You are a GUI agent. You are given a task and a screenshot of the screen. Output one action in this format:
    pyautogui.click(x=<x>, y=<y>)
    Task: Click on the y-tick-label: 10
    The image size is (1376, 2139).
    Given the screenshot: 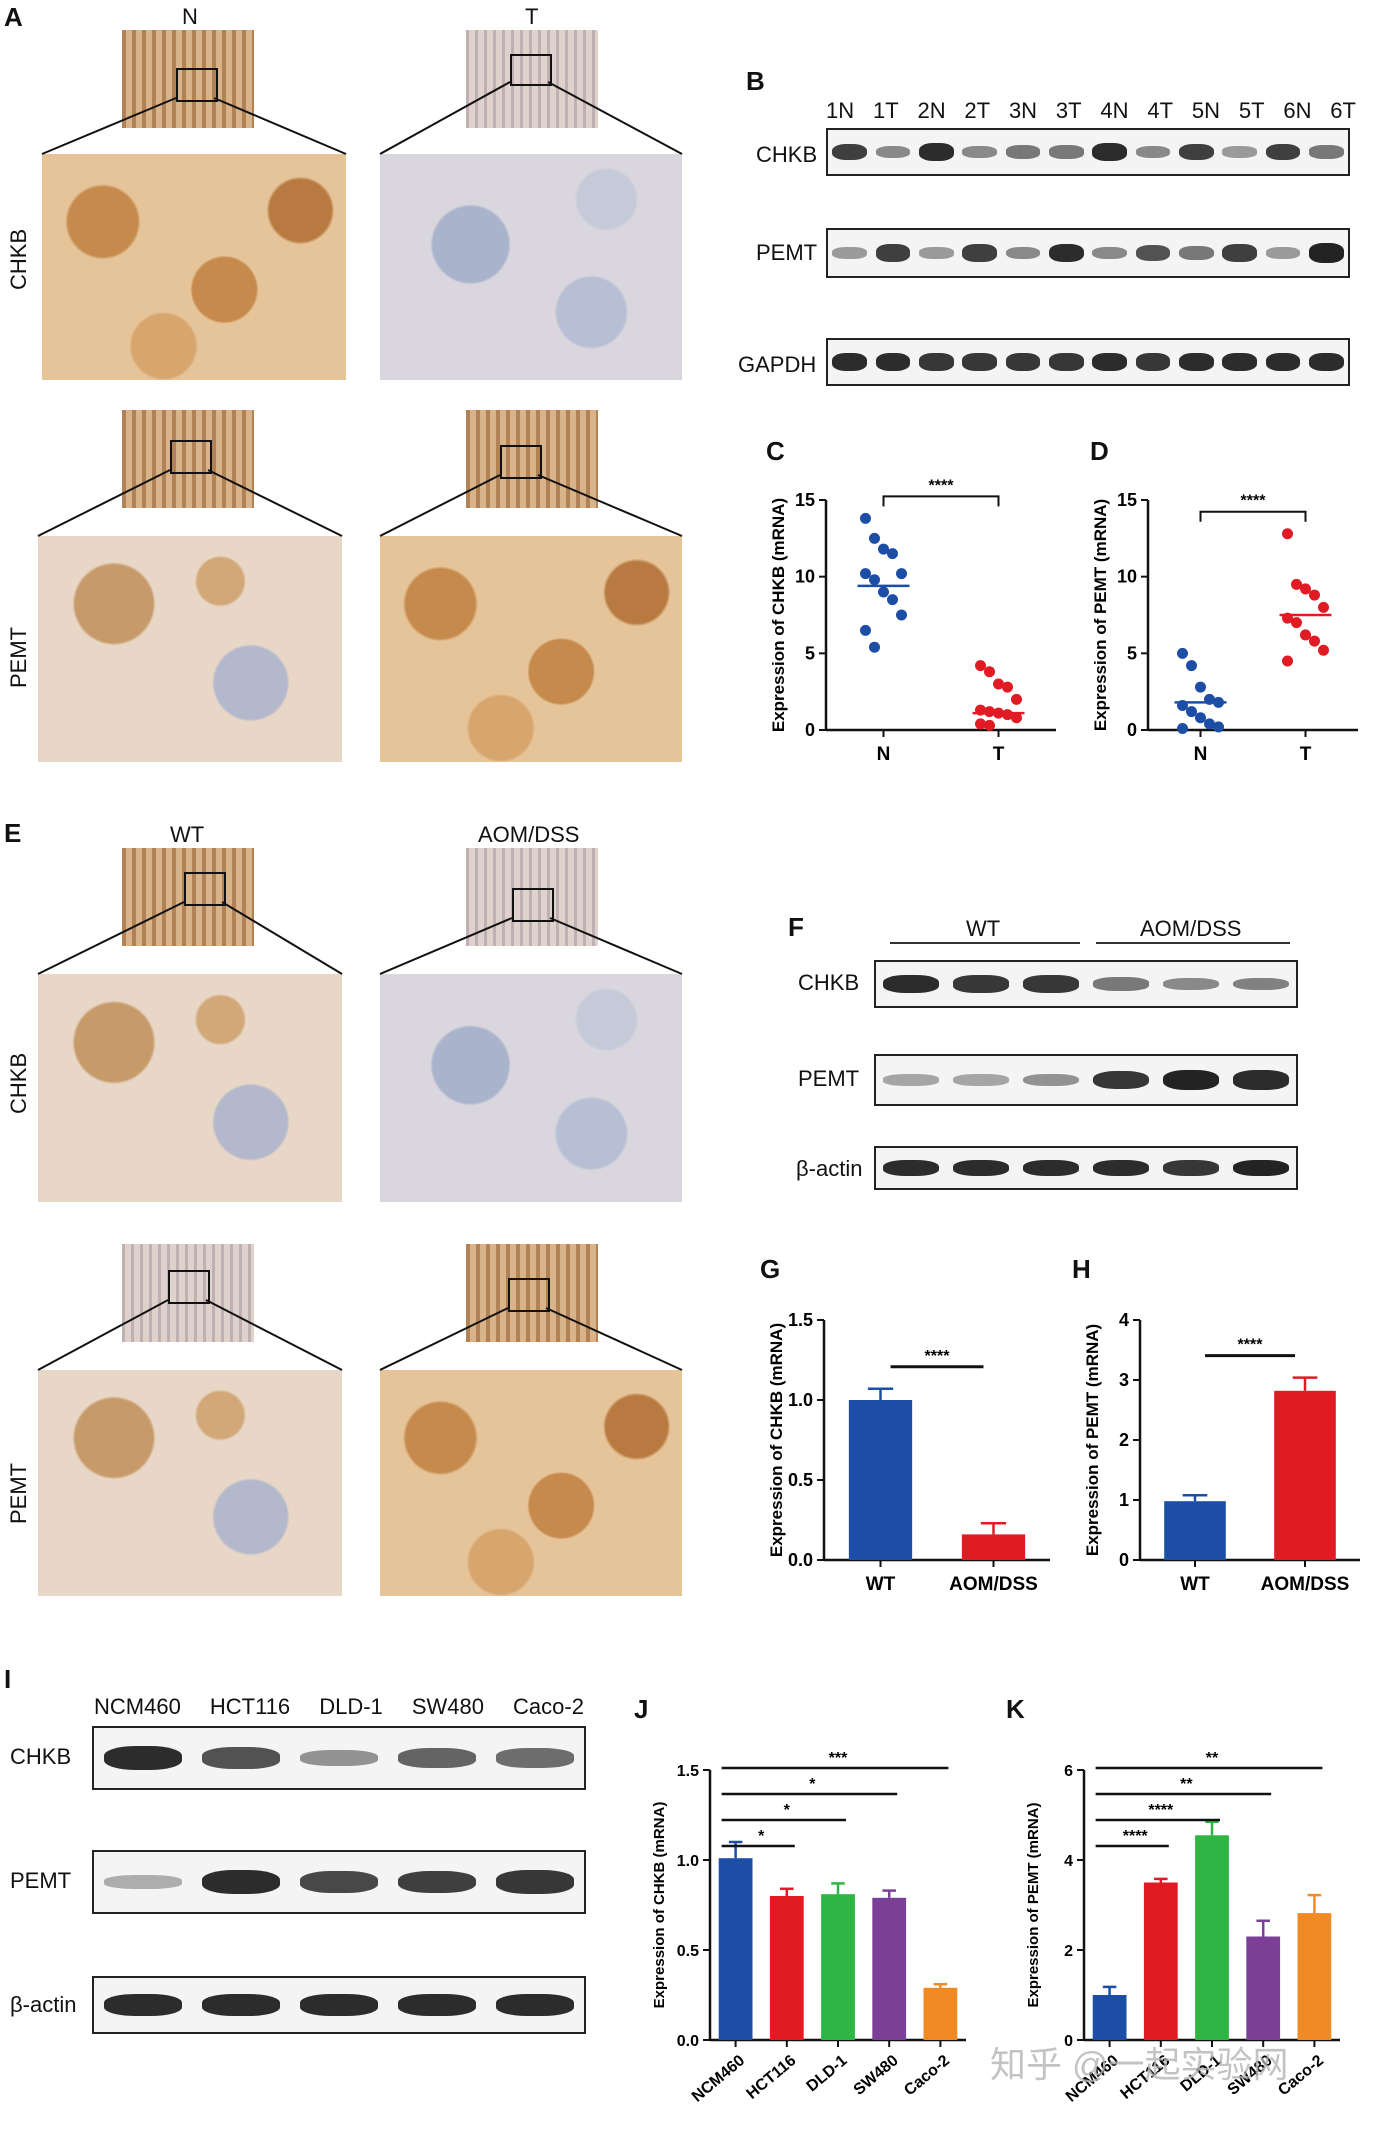 What is the action you would take?
    pyautogui.click(x=1127, y=577)
    